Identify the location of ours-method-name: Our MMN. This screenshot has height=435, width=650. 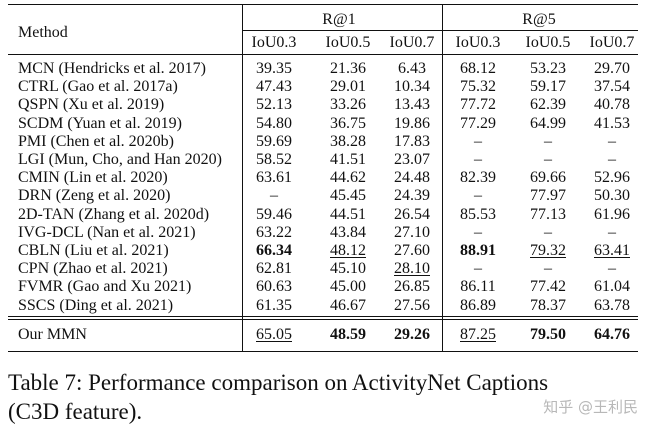
(52, 334).